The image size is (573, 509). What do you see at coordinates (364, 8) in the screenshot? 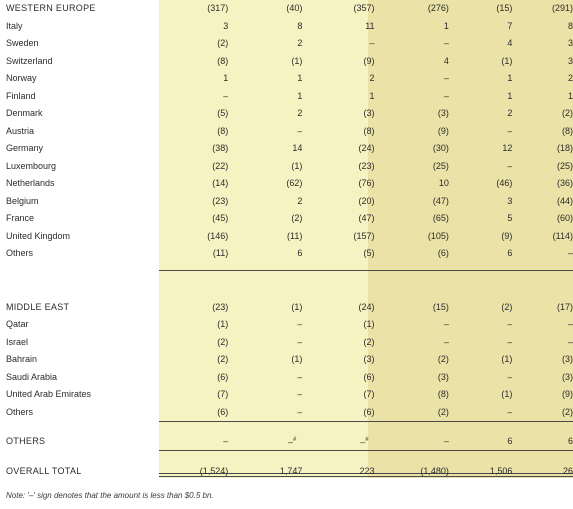
I see `cell-text: (357)` at bounding box center [364, 8].